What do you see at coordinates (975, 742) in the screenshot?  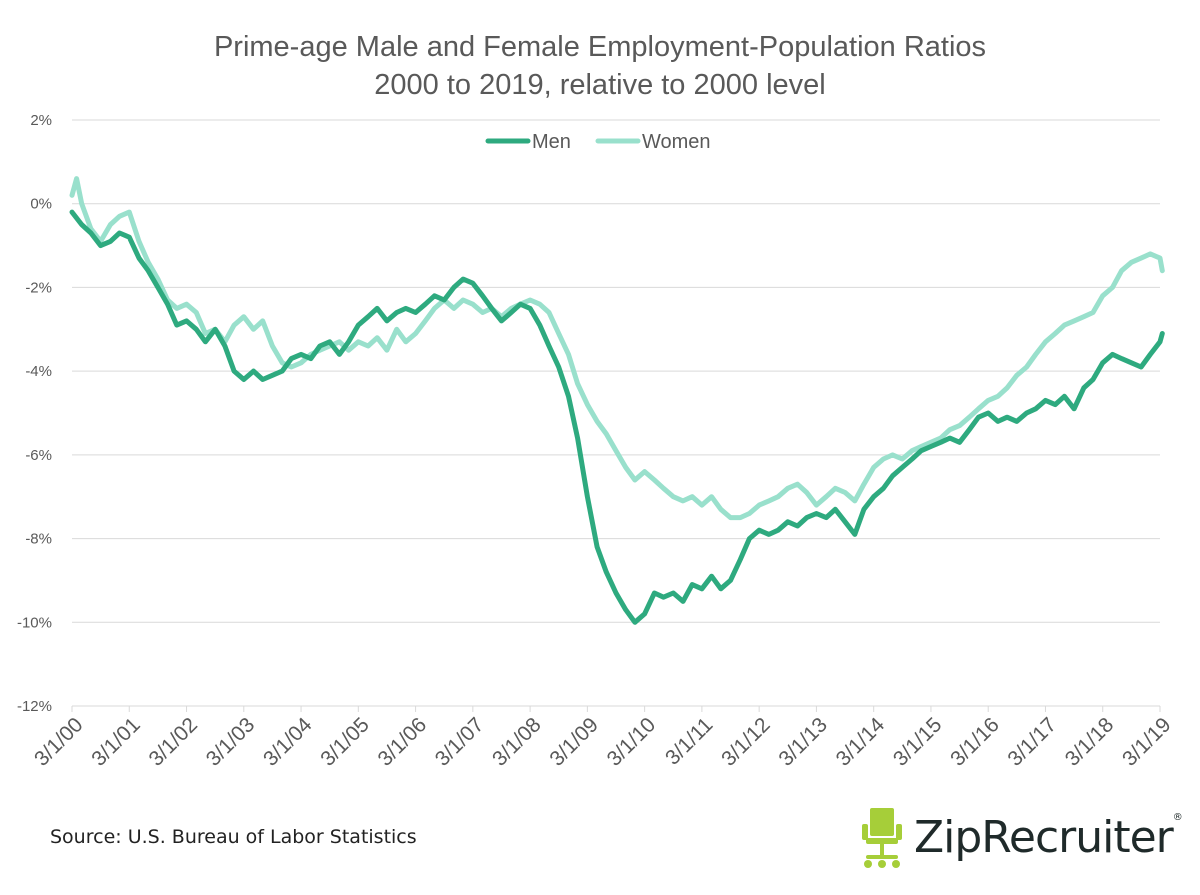 I see `x-tick-label: 3/1/16` at bounding box center [975, 742].